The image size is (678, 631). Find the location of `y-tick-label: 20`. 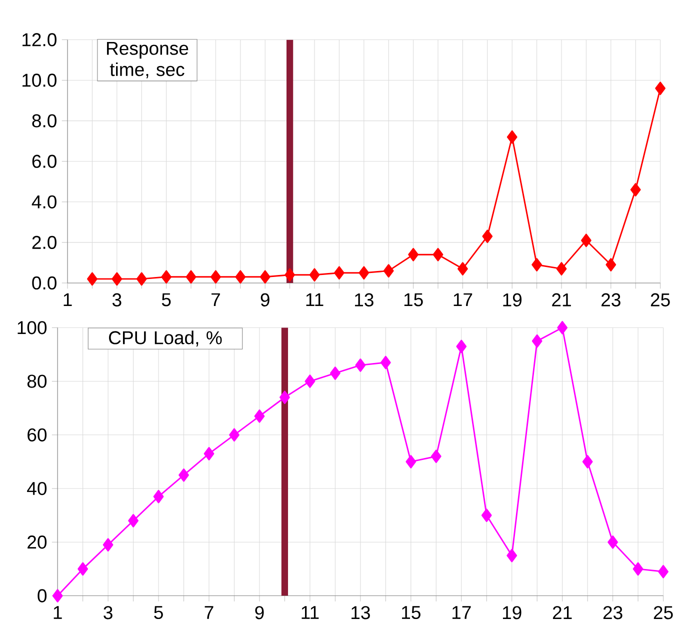

y-tick-label: 20 is located at coordinates (37, 542).